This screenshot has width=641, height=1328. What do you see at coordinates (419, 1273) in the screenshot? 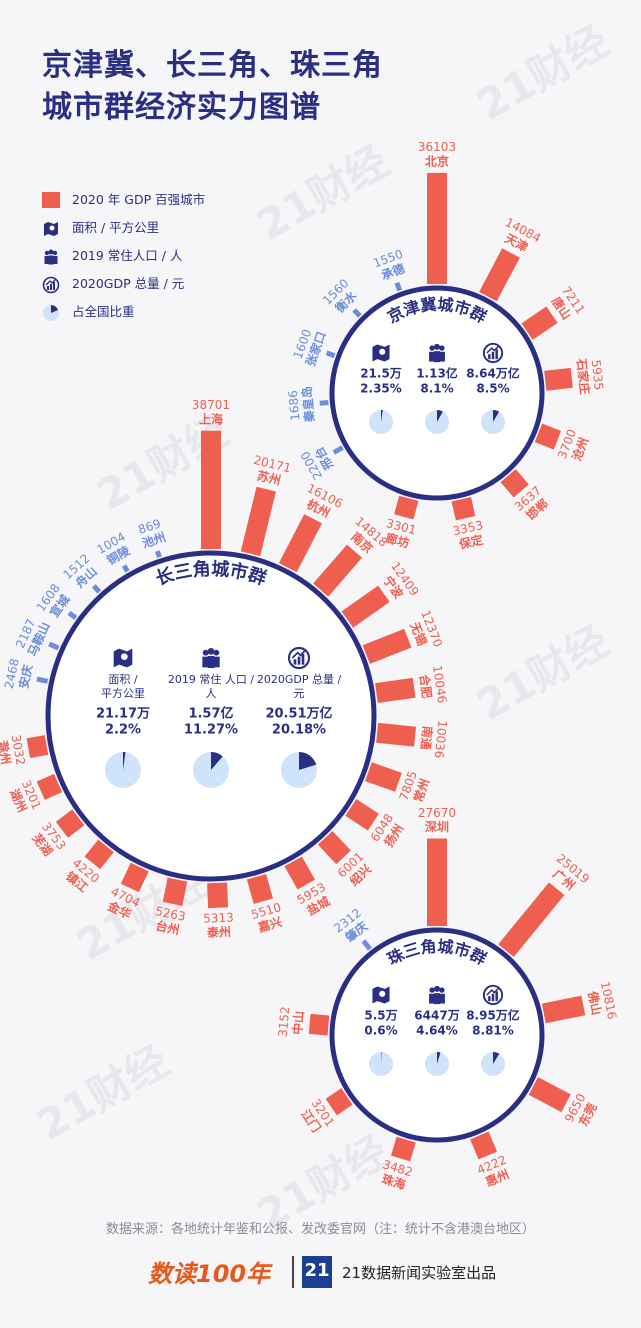
I see `studio-credit: 21数据新闻实验室出品` at bounding box center [419, 1273].